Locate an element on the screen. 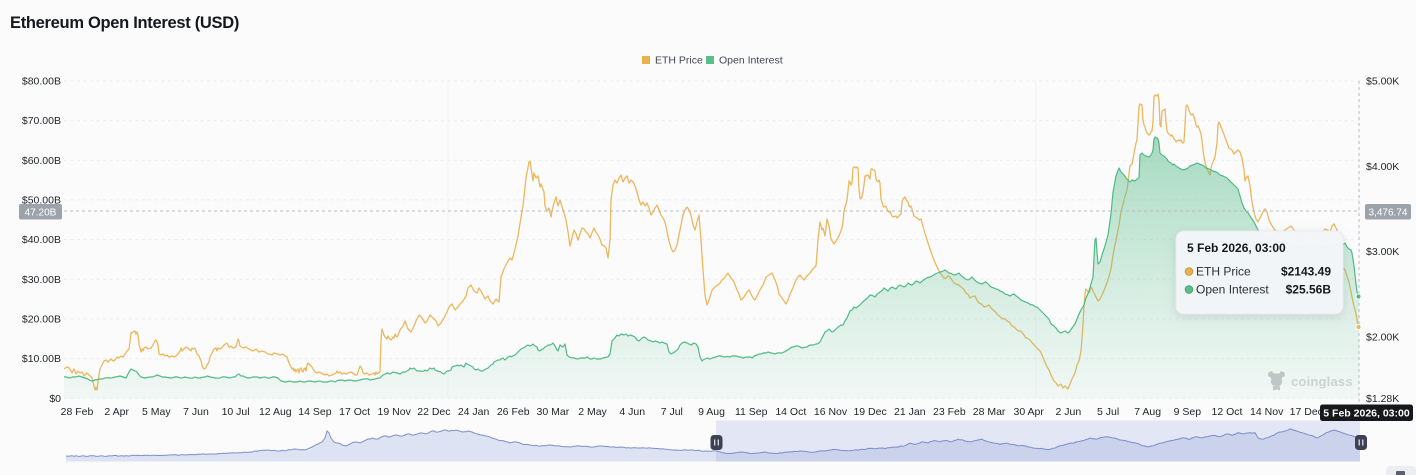 The image size is (1416, 475). svg-text: 19 Dec is located at coordinates (869, 412).